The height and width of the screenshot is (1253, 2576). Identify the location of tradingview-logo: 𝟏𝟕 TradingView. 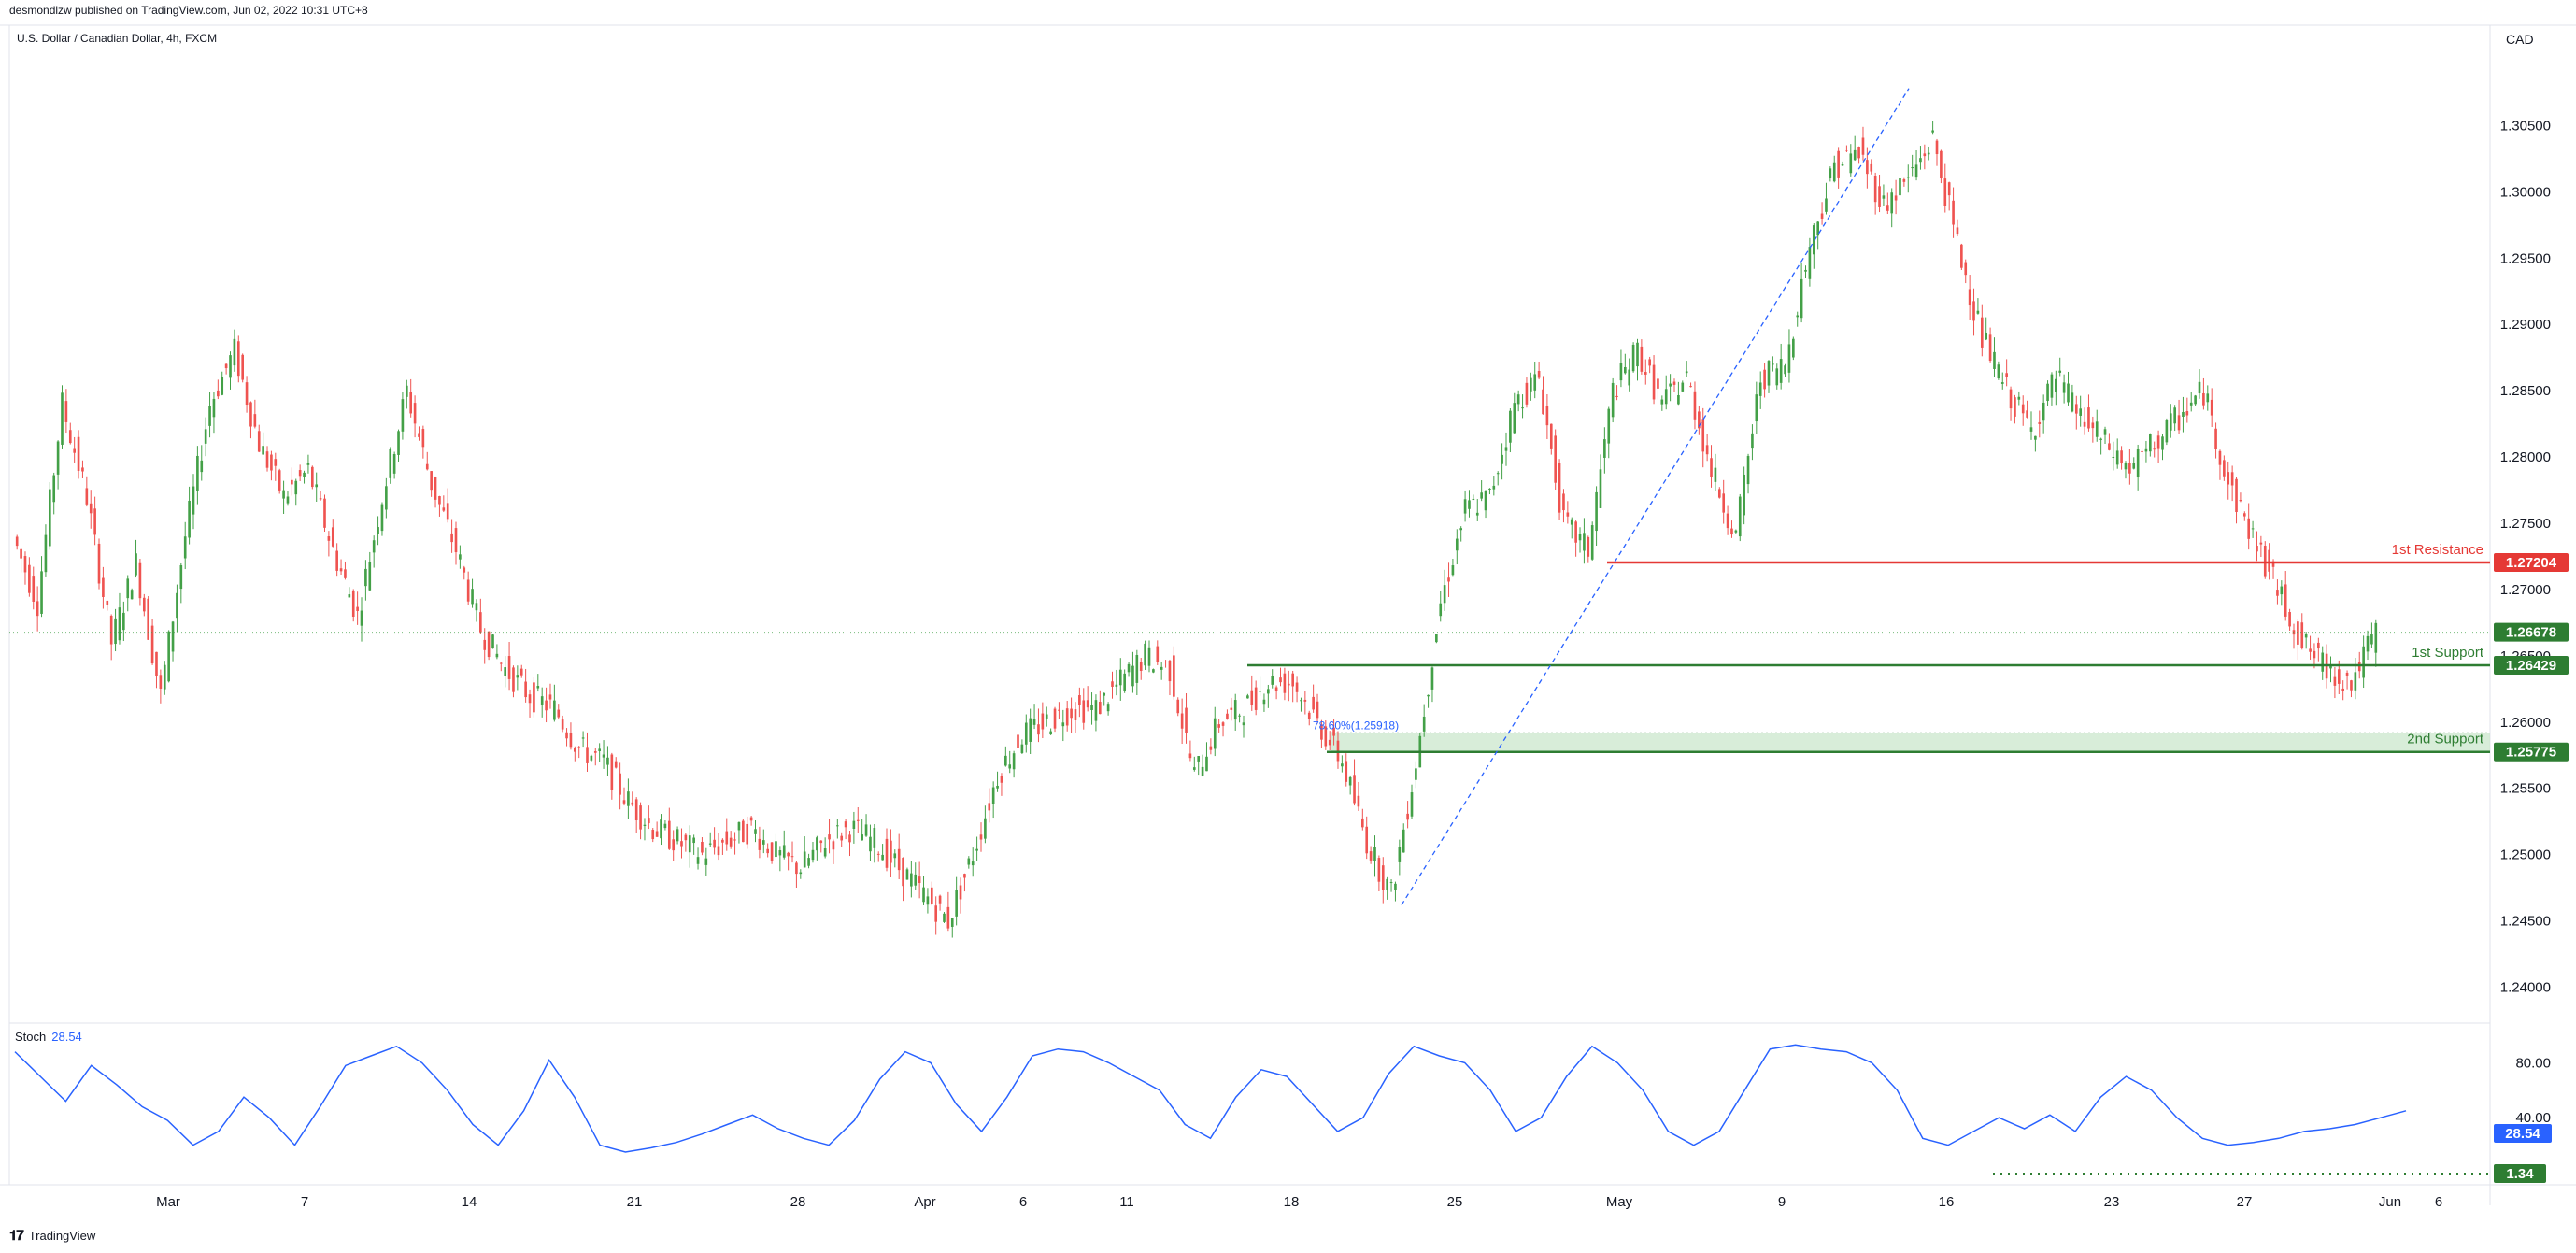
(52, 1236).